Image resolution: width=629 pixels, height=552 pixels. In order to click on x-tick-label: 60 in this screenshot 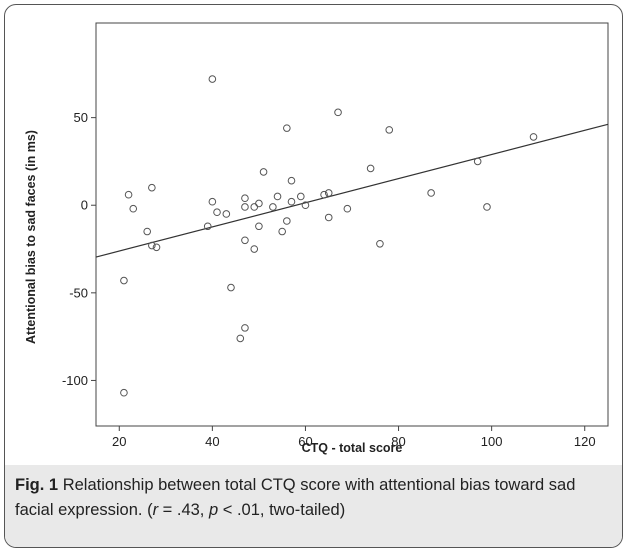, I will do `click(305, 441)`.